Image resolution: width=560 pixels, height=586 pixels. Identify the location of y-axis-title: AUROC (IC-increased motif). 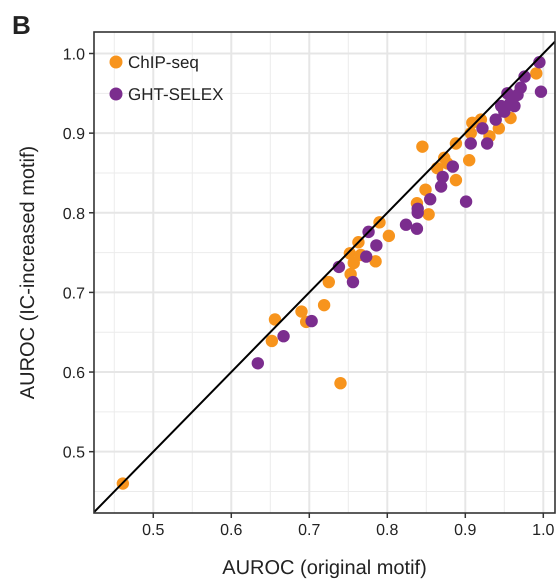
(28, 273).